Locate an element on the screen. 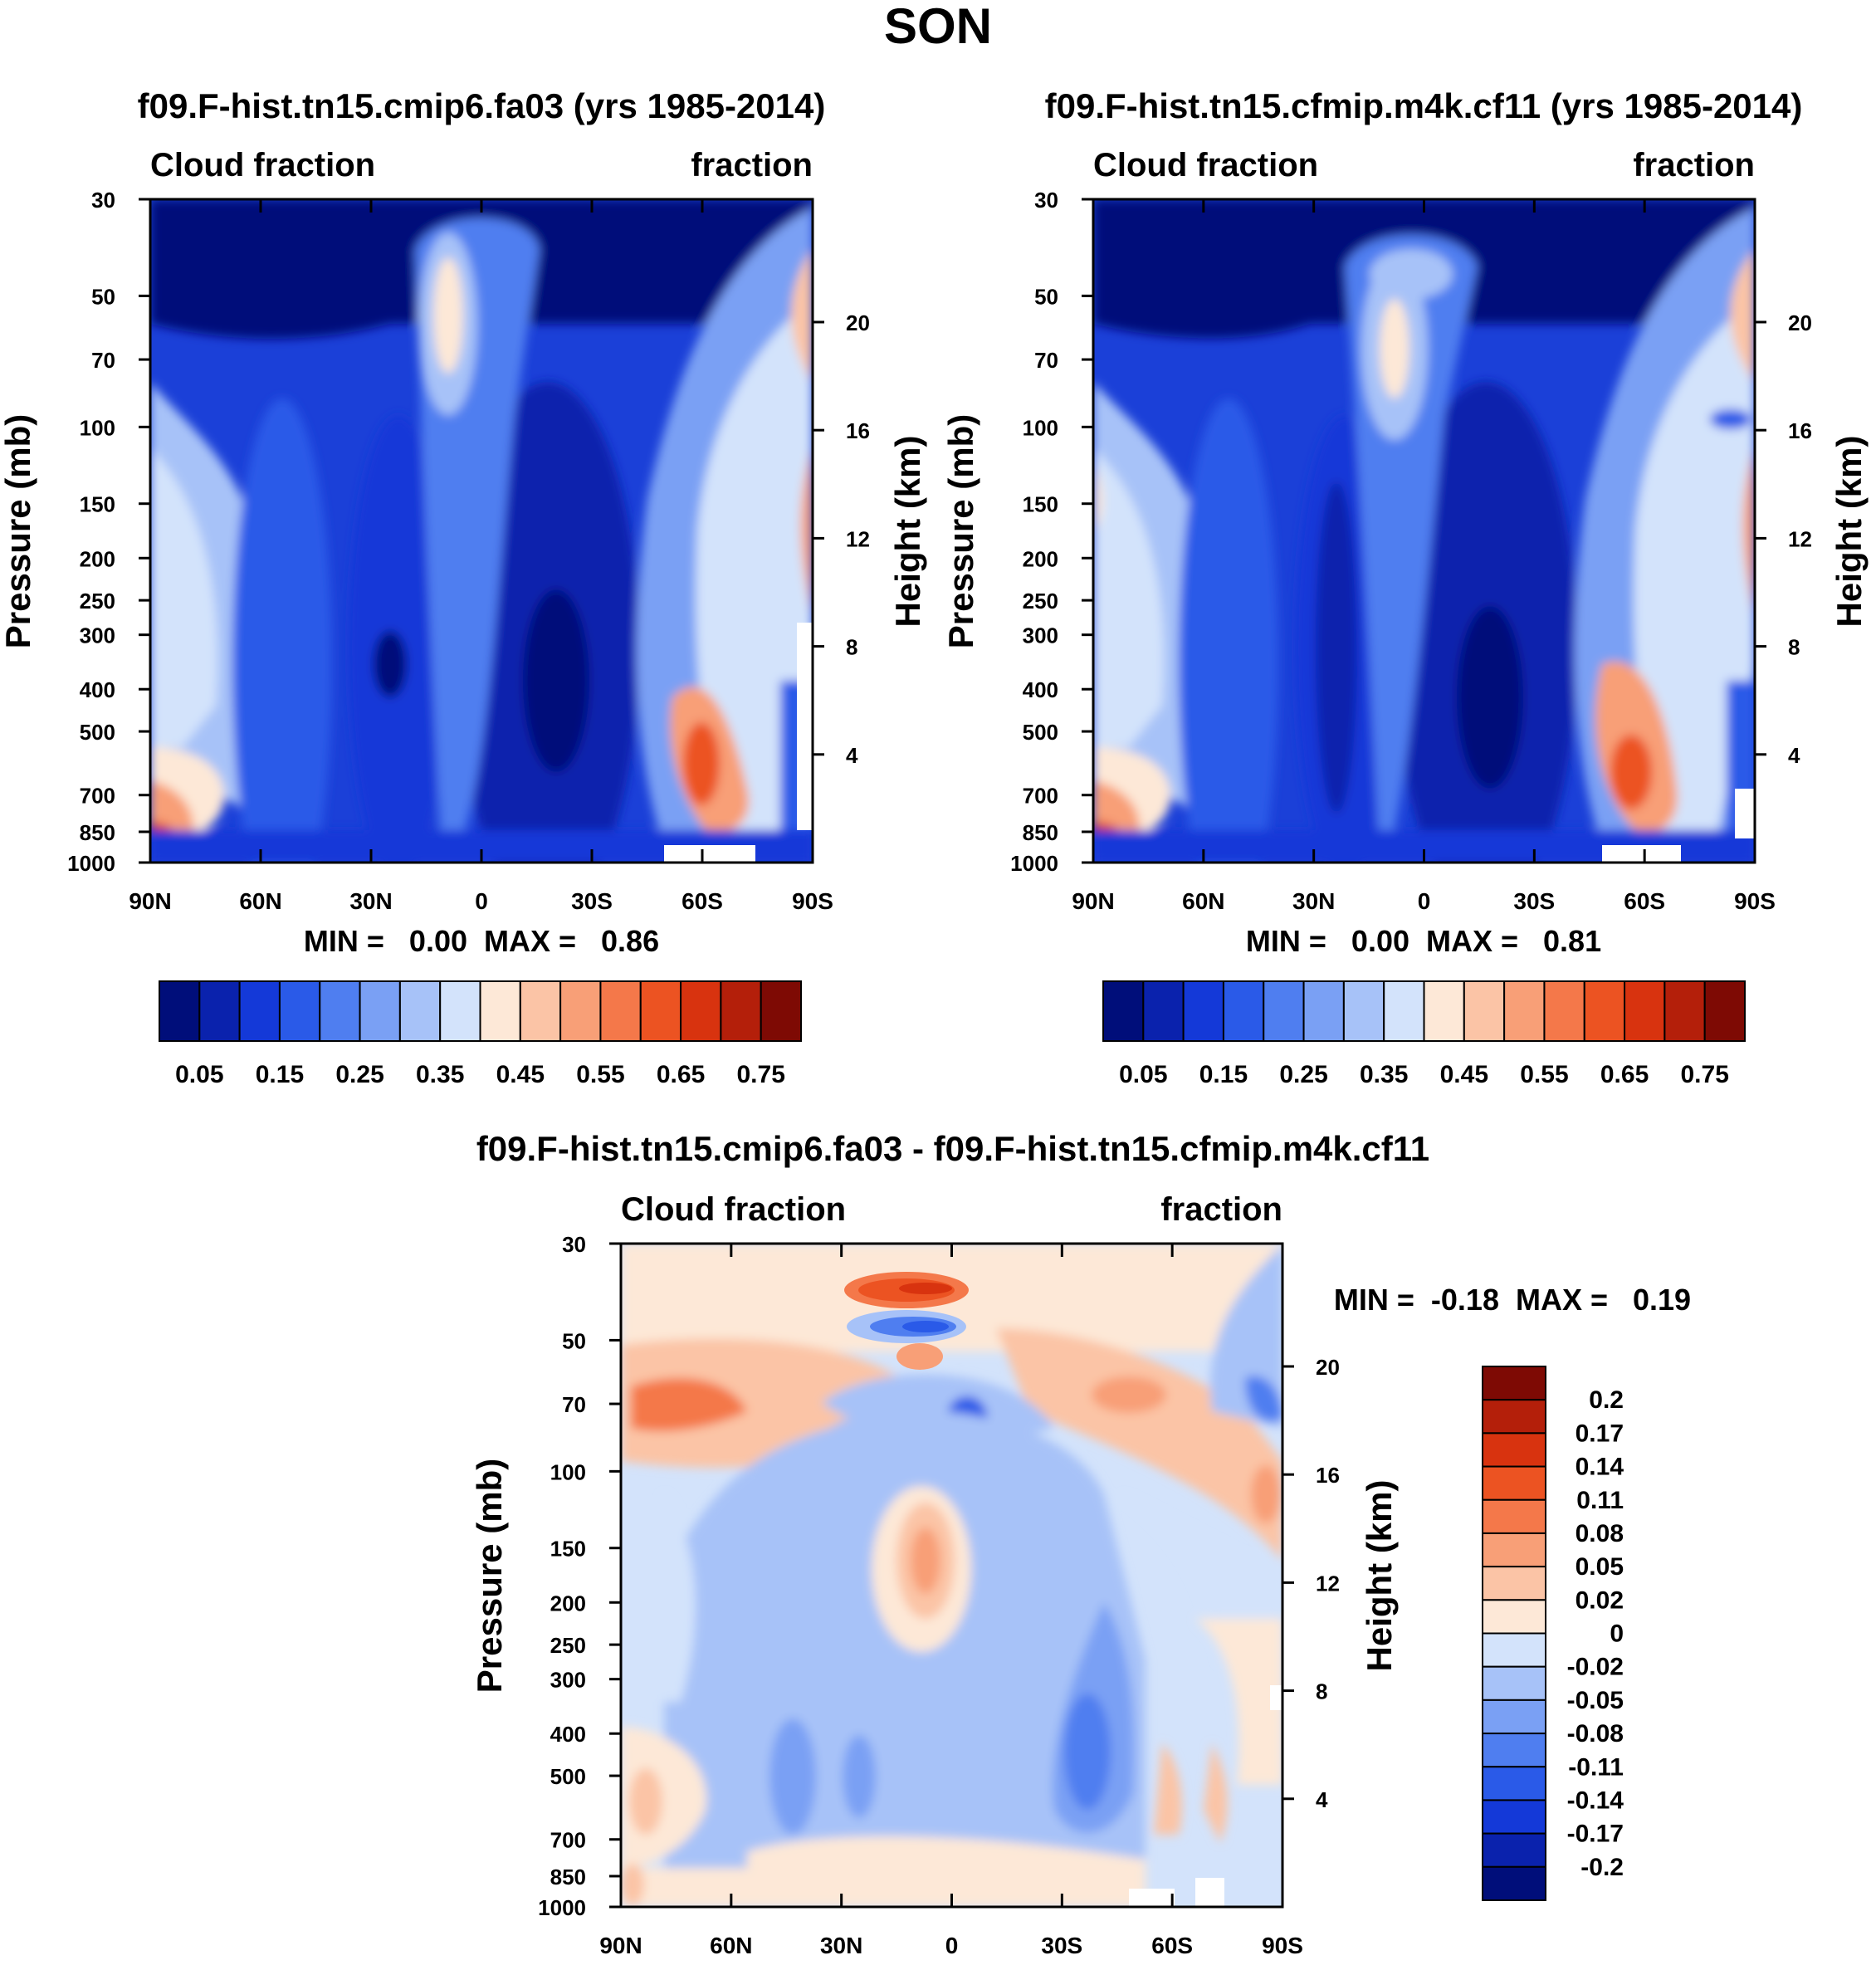  right-corner-label: fraction is located at coordinates (752, 165).